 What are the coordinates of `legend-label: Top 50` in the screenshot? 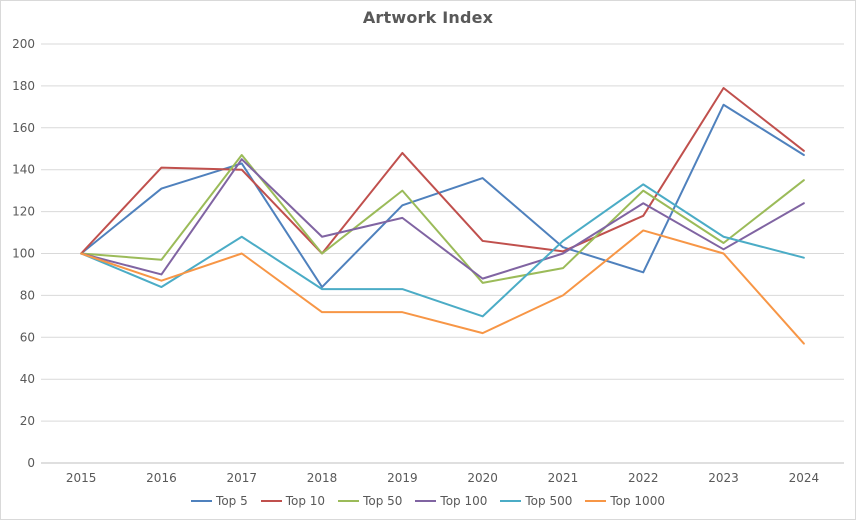 It's located at (383, 501).